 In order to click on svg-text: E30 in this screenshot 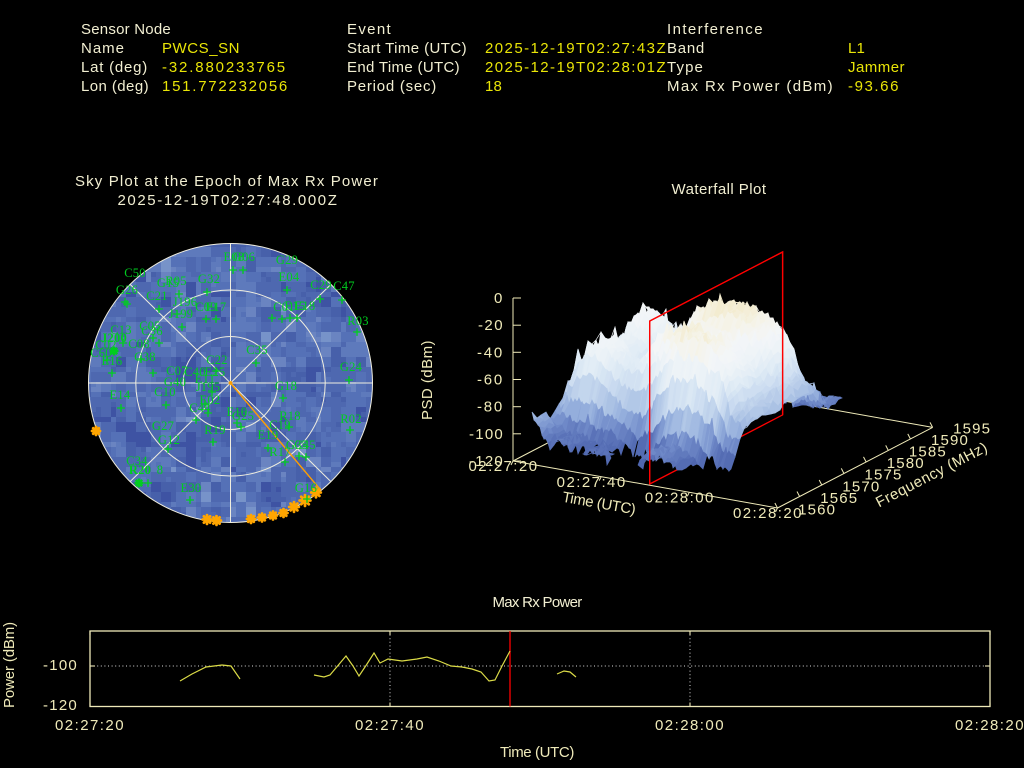, I will do `click(191, 488)`.